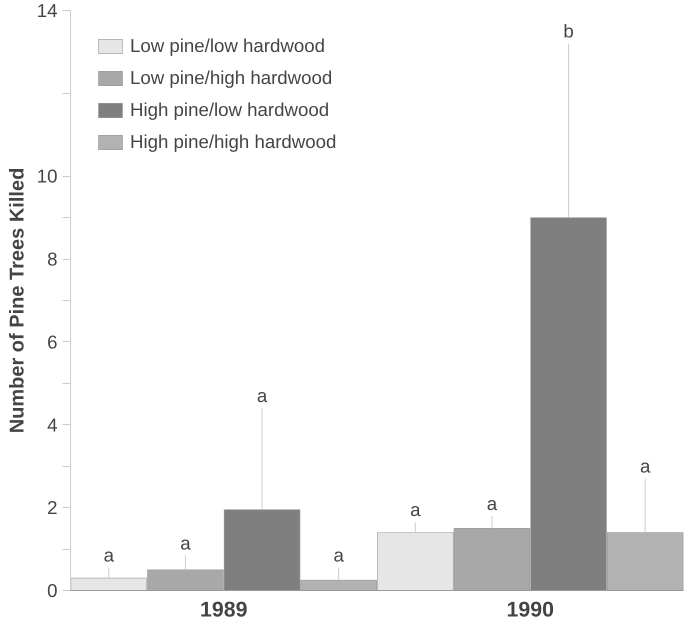  Describe the element at coordinates (233, 142) in the screenshot. I see `legend-label: High pine/high hardwood` at that location.